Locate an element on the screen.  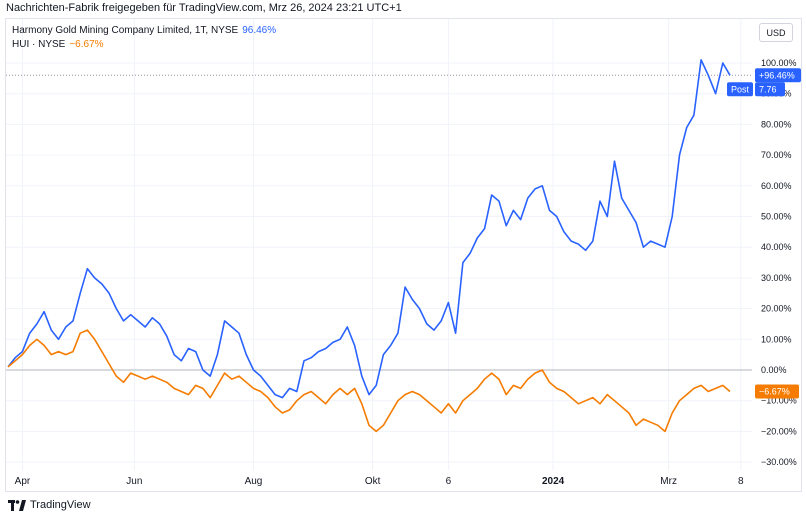
x-tick-label: Mrz is located at coordinates (668, 481).